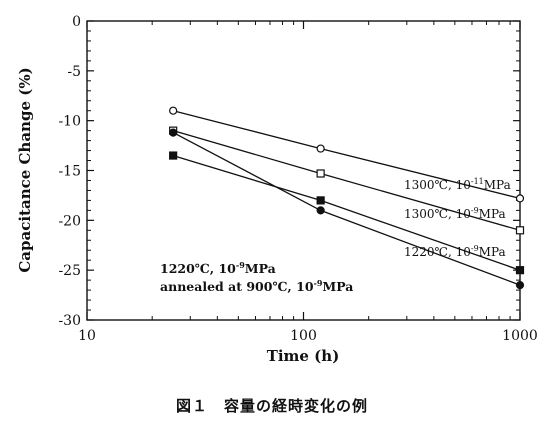  What do you see at coordinates (303, 356) in the screenshot?
I see `x-axis-label: Time (h)` at bounding box center [303, 356].